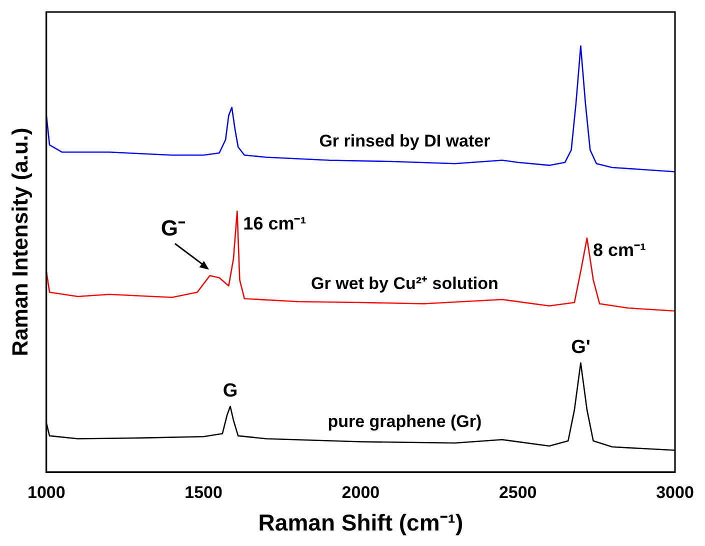  What do you see at coordinates (361, 523) in the screenshot?
I see `x-axis-title: Raman Shift (cm⁻¹)` at bounding box center [361, 523].